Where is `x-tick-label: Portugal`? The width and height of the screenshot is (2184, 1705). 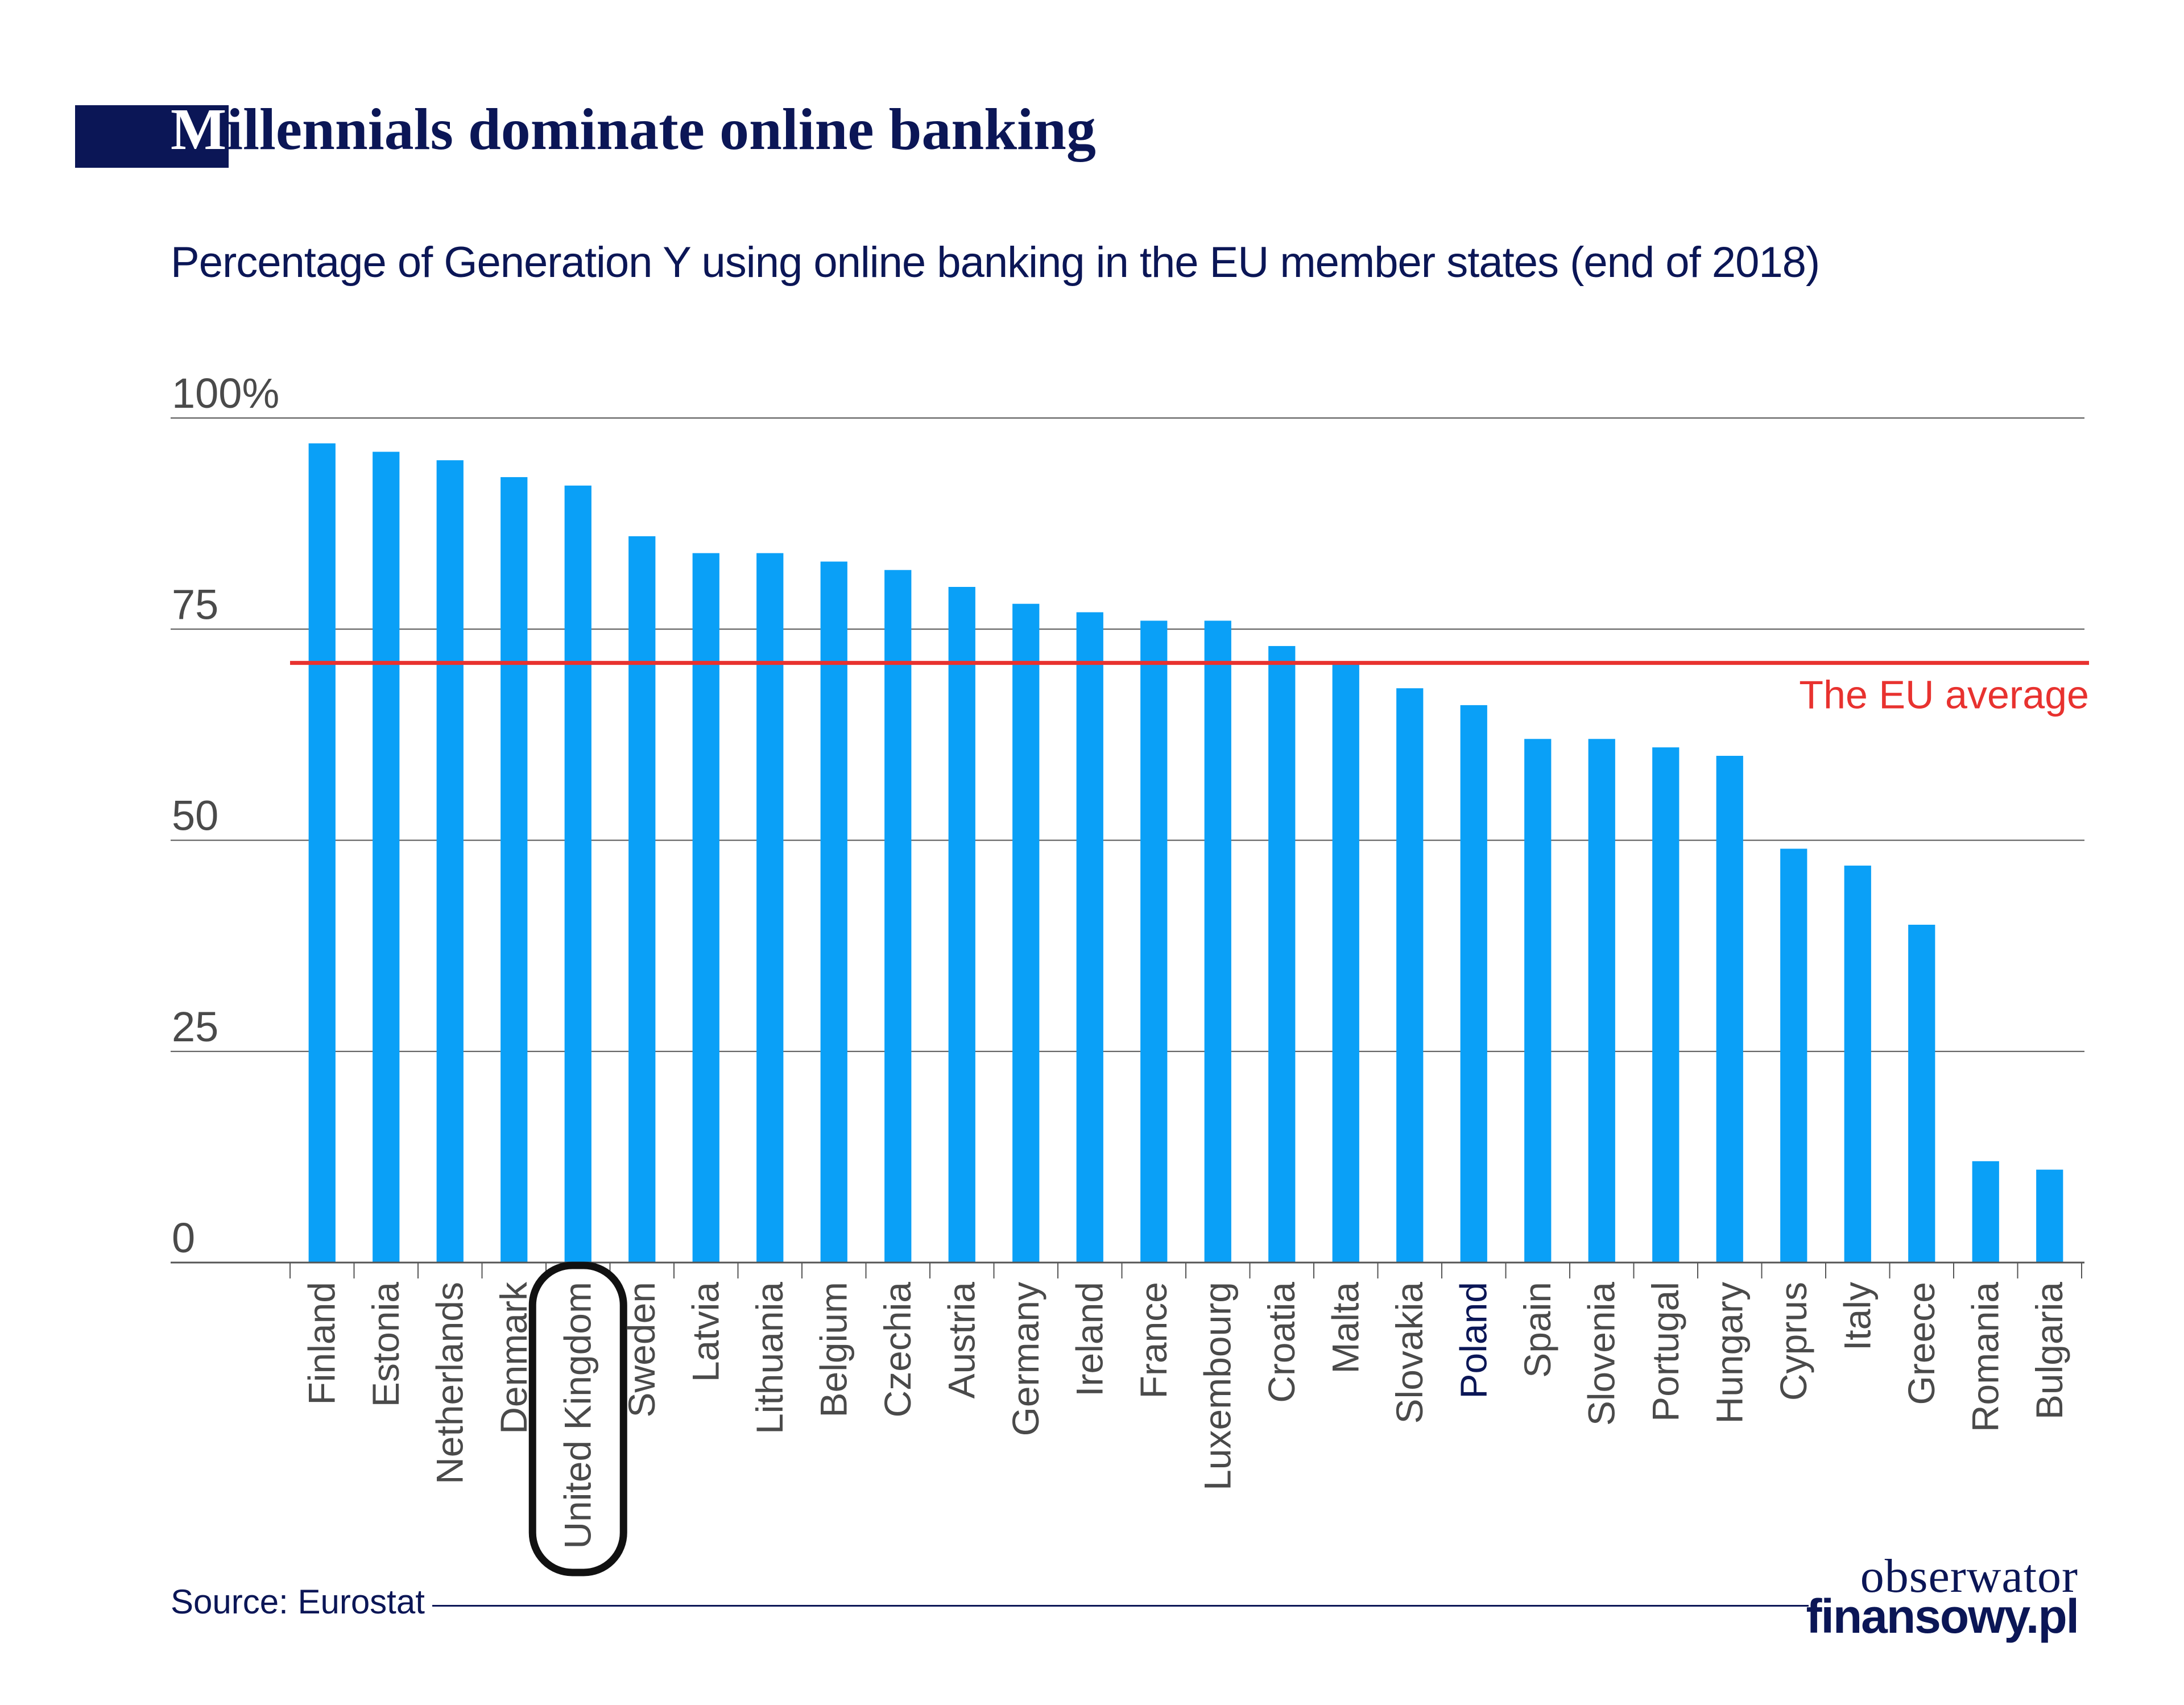
x-tick-label: Portugal is located at coordinates (1665, 1352).